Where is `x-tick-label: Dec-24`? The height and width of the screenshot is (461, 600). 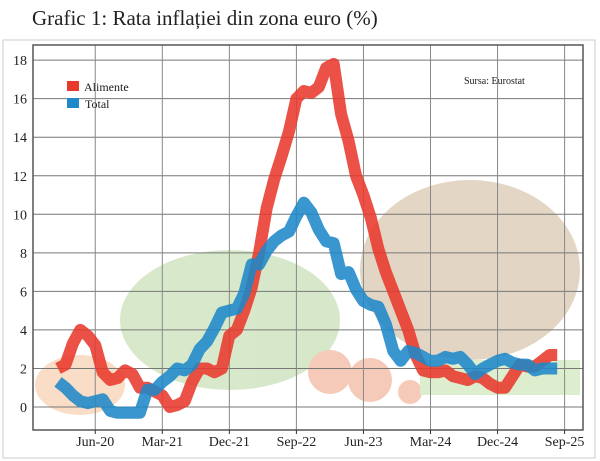
x-tick-label: Dec-24 is located at coordinates (497, 442).